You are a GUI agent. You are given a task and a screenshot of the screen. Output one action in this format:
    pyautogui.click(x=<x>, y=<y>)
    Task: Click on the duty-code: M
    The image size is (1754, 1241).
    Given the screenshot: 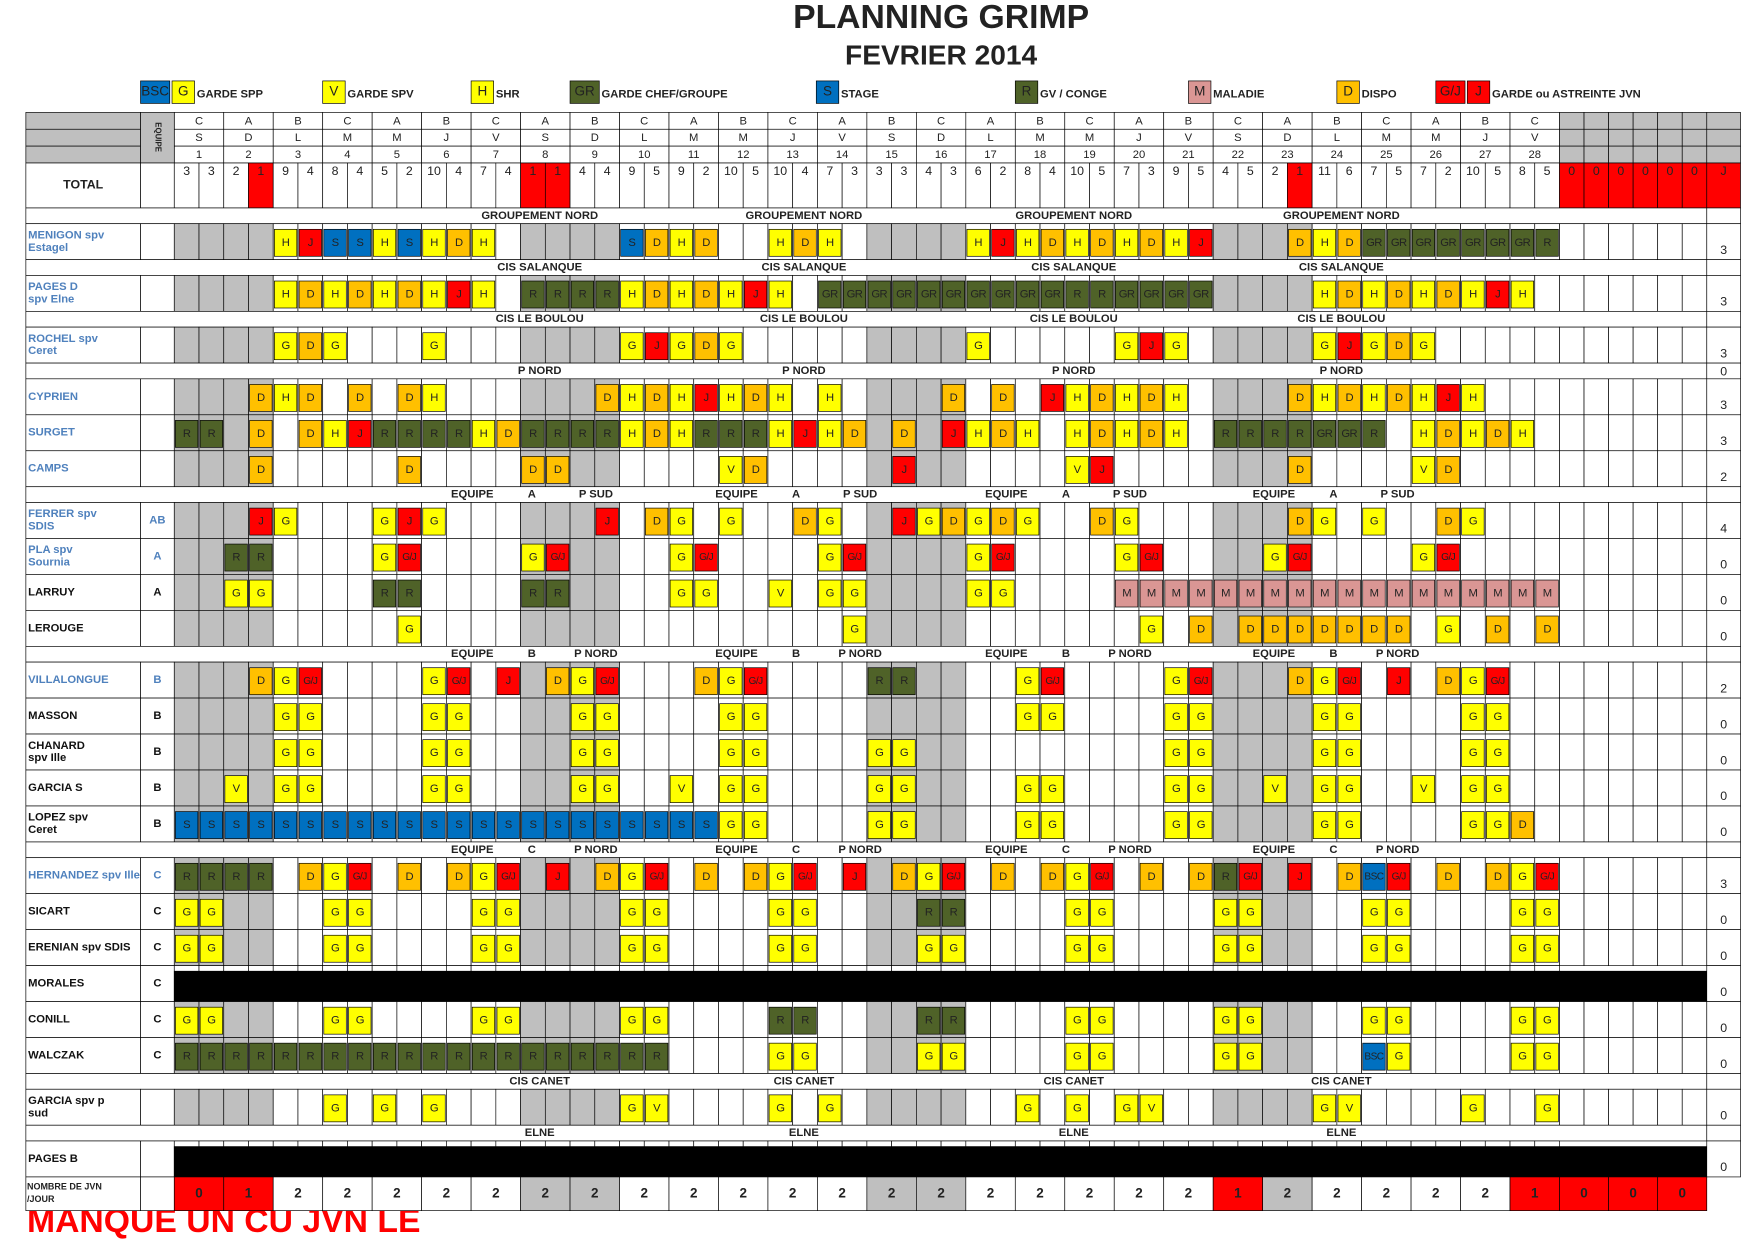 What is the action you would take?
    pyautogui.click(x=1250, y=593)
    